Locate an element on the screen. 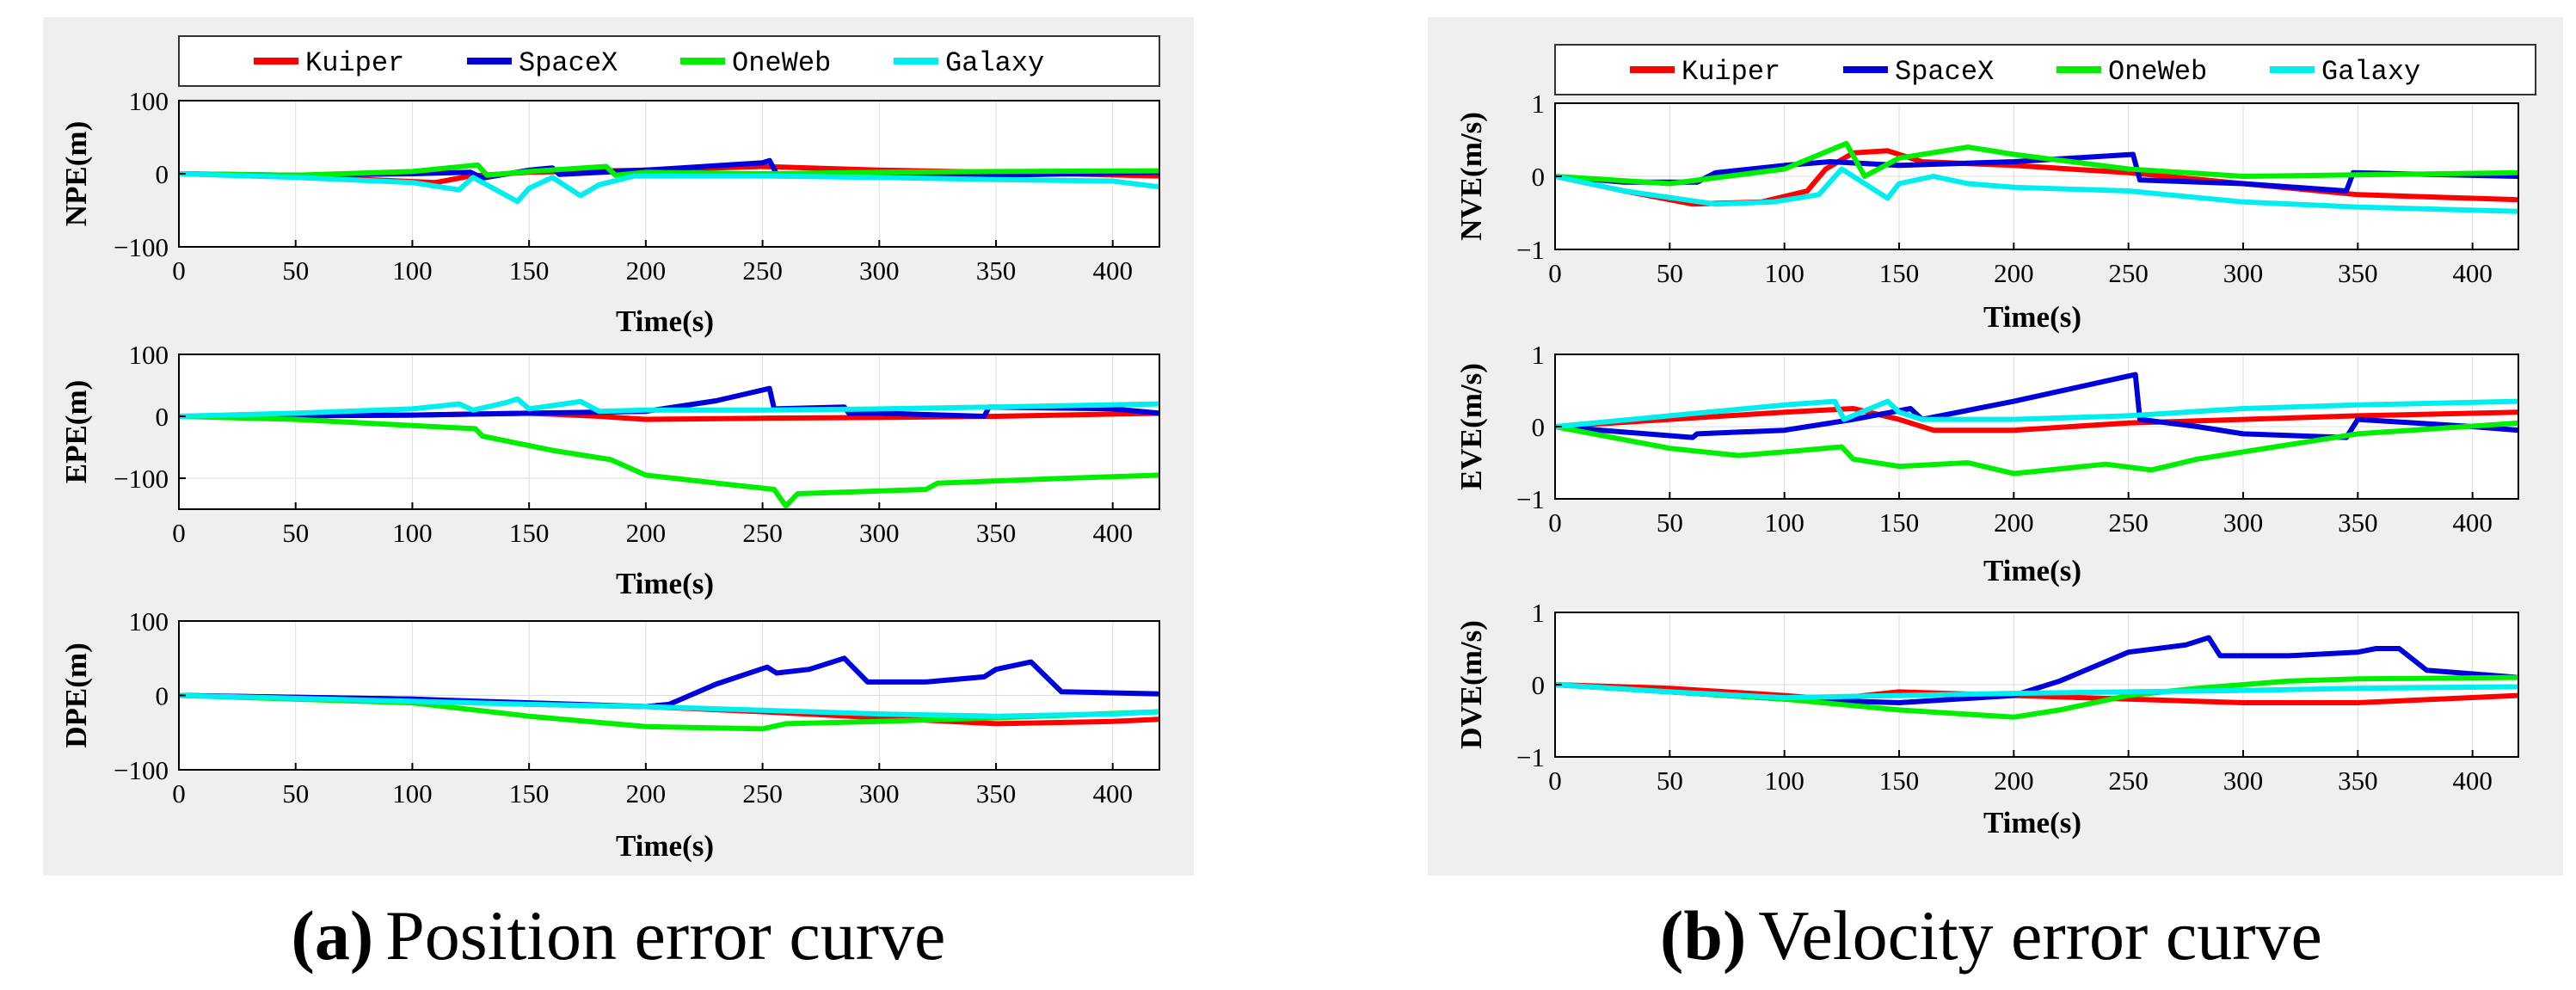  y-axis-label: DPE(m) is located at coordinates (76, 695).